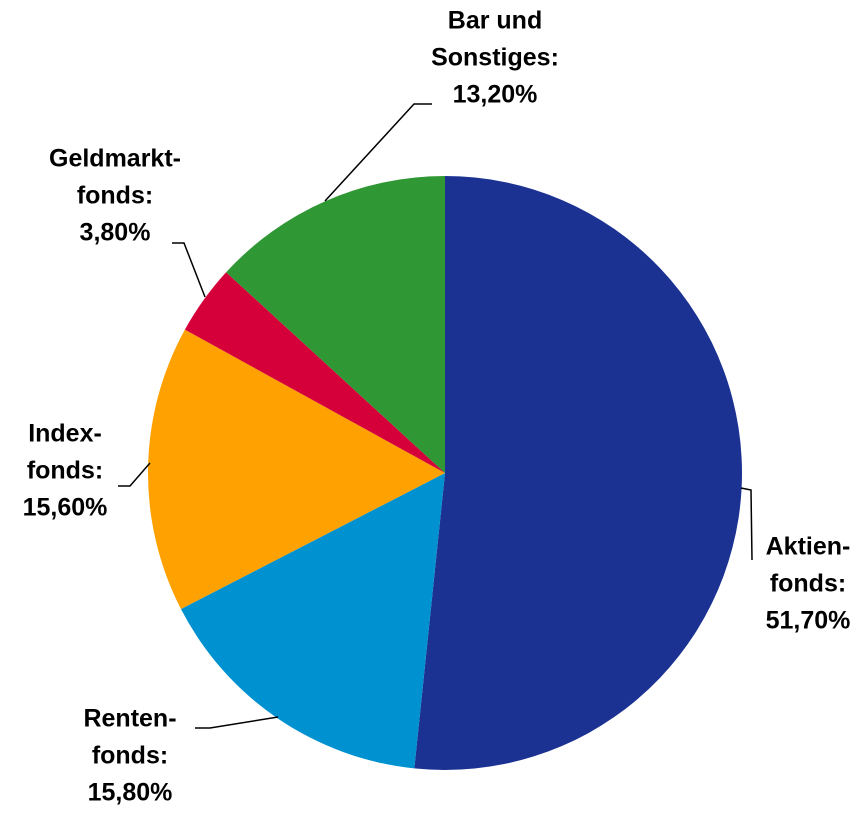 Image resolution: width=866 pixels, height=813 pixels. I want to click on value-label: 15,80%, so click(130, 793).